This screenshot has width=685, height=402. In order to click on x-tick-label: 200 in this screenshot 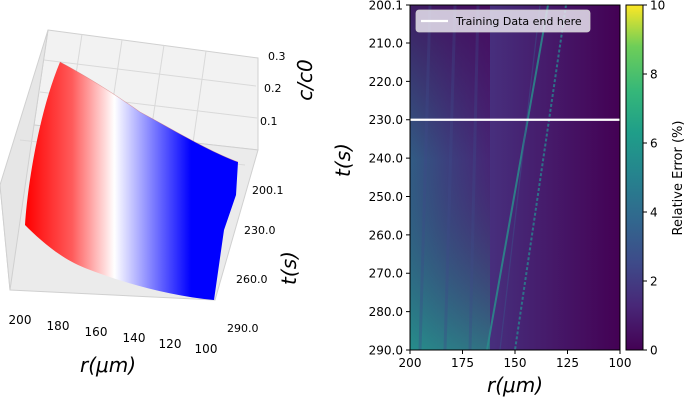, I will do `click(410, 363)`.